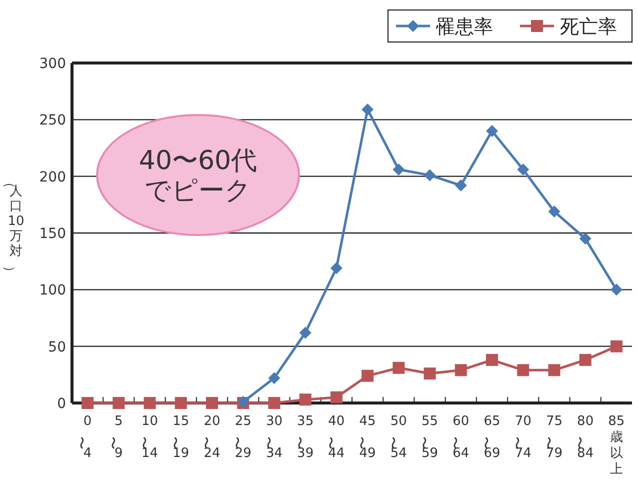 This screenshot has height=480, width=638. Describe the element at coordinates (198, 176) in the screenshot. I see `annotation: 40〜60代でピーク` at that location.